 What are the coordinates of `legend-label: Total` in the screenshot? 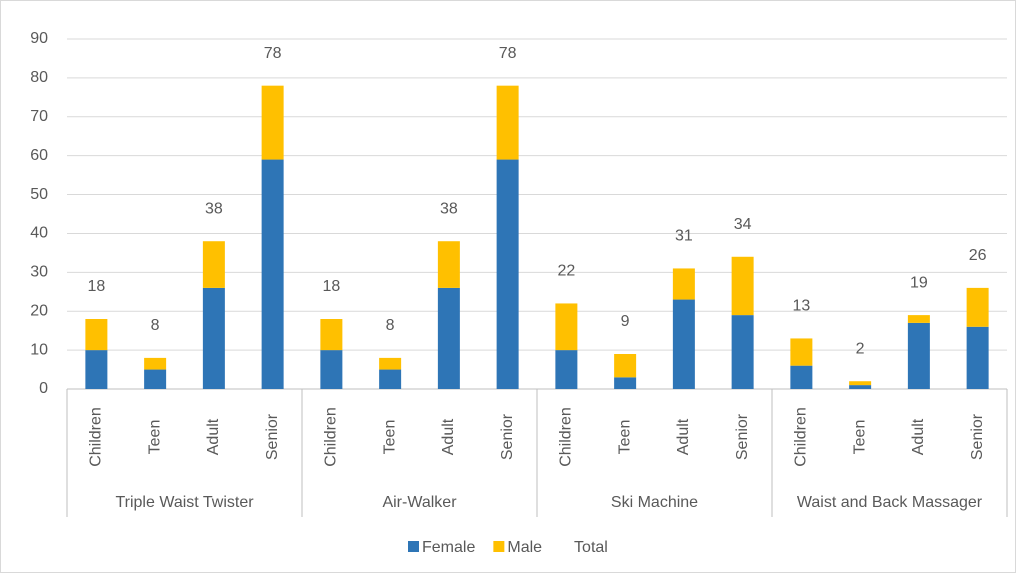 It's located at (591, 547).